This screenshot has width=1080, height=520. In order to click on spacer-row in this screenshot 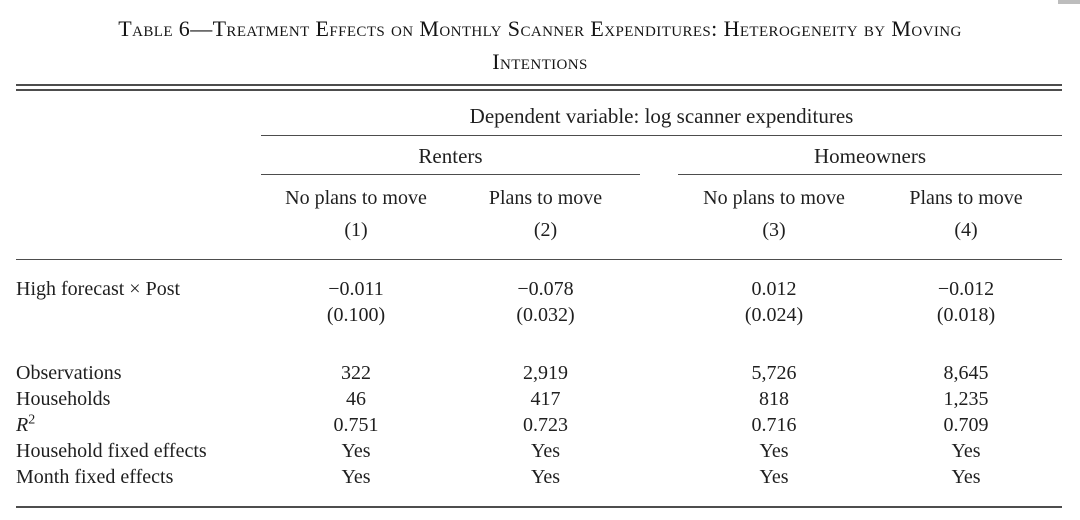, I will do `click(539, 344)`.